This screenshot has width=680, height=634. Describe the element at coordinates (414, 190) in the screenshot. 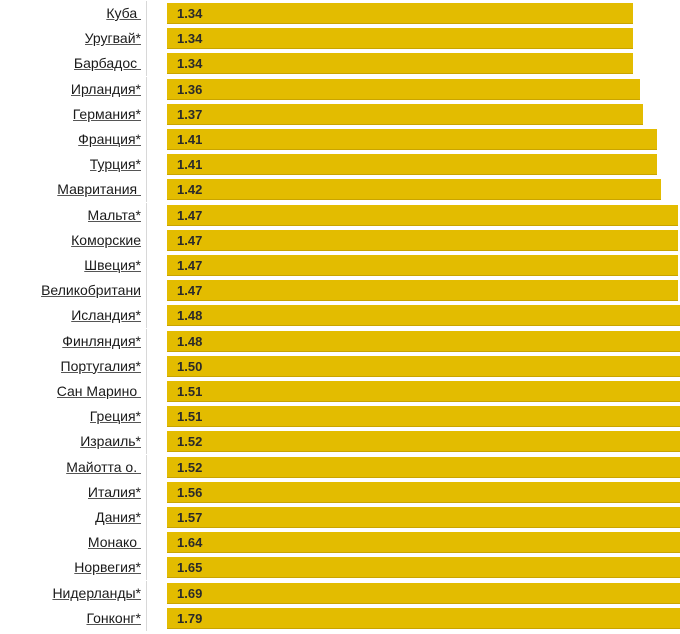

I see `bar: 1.42` at that location.